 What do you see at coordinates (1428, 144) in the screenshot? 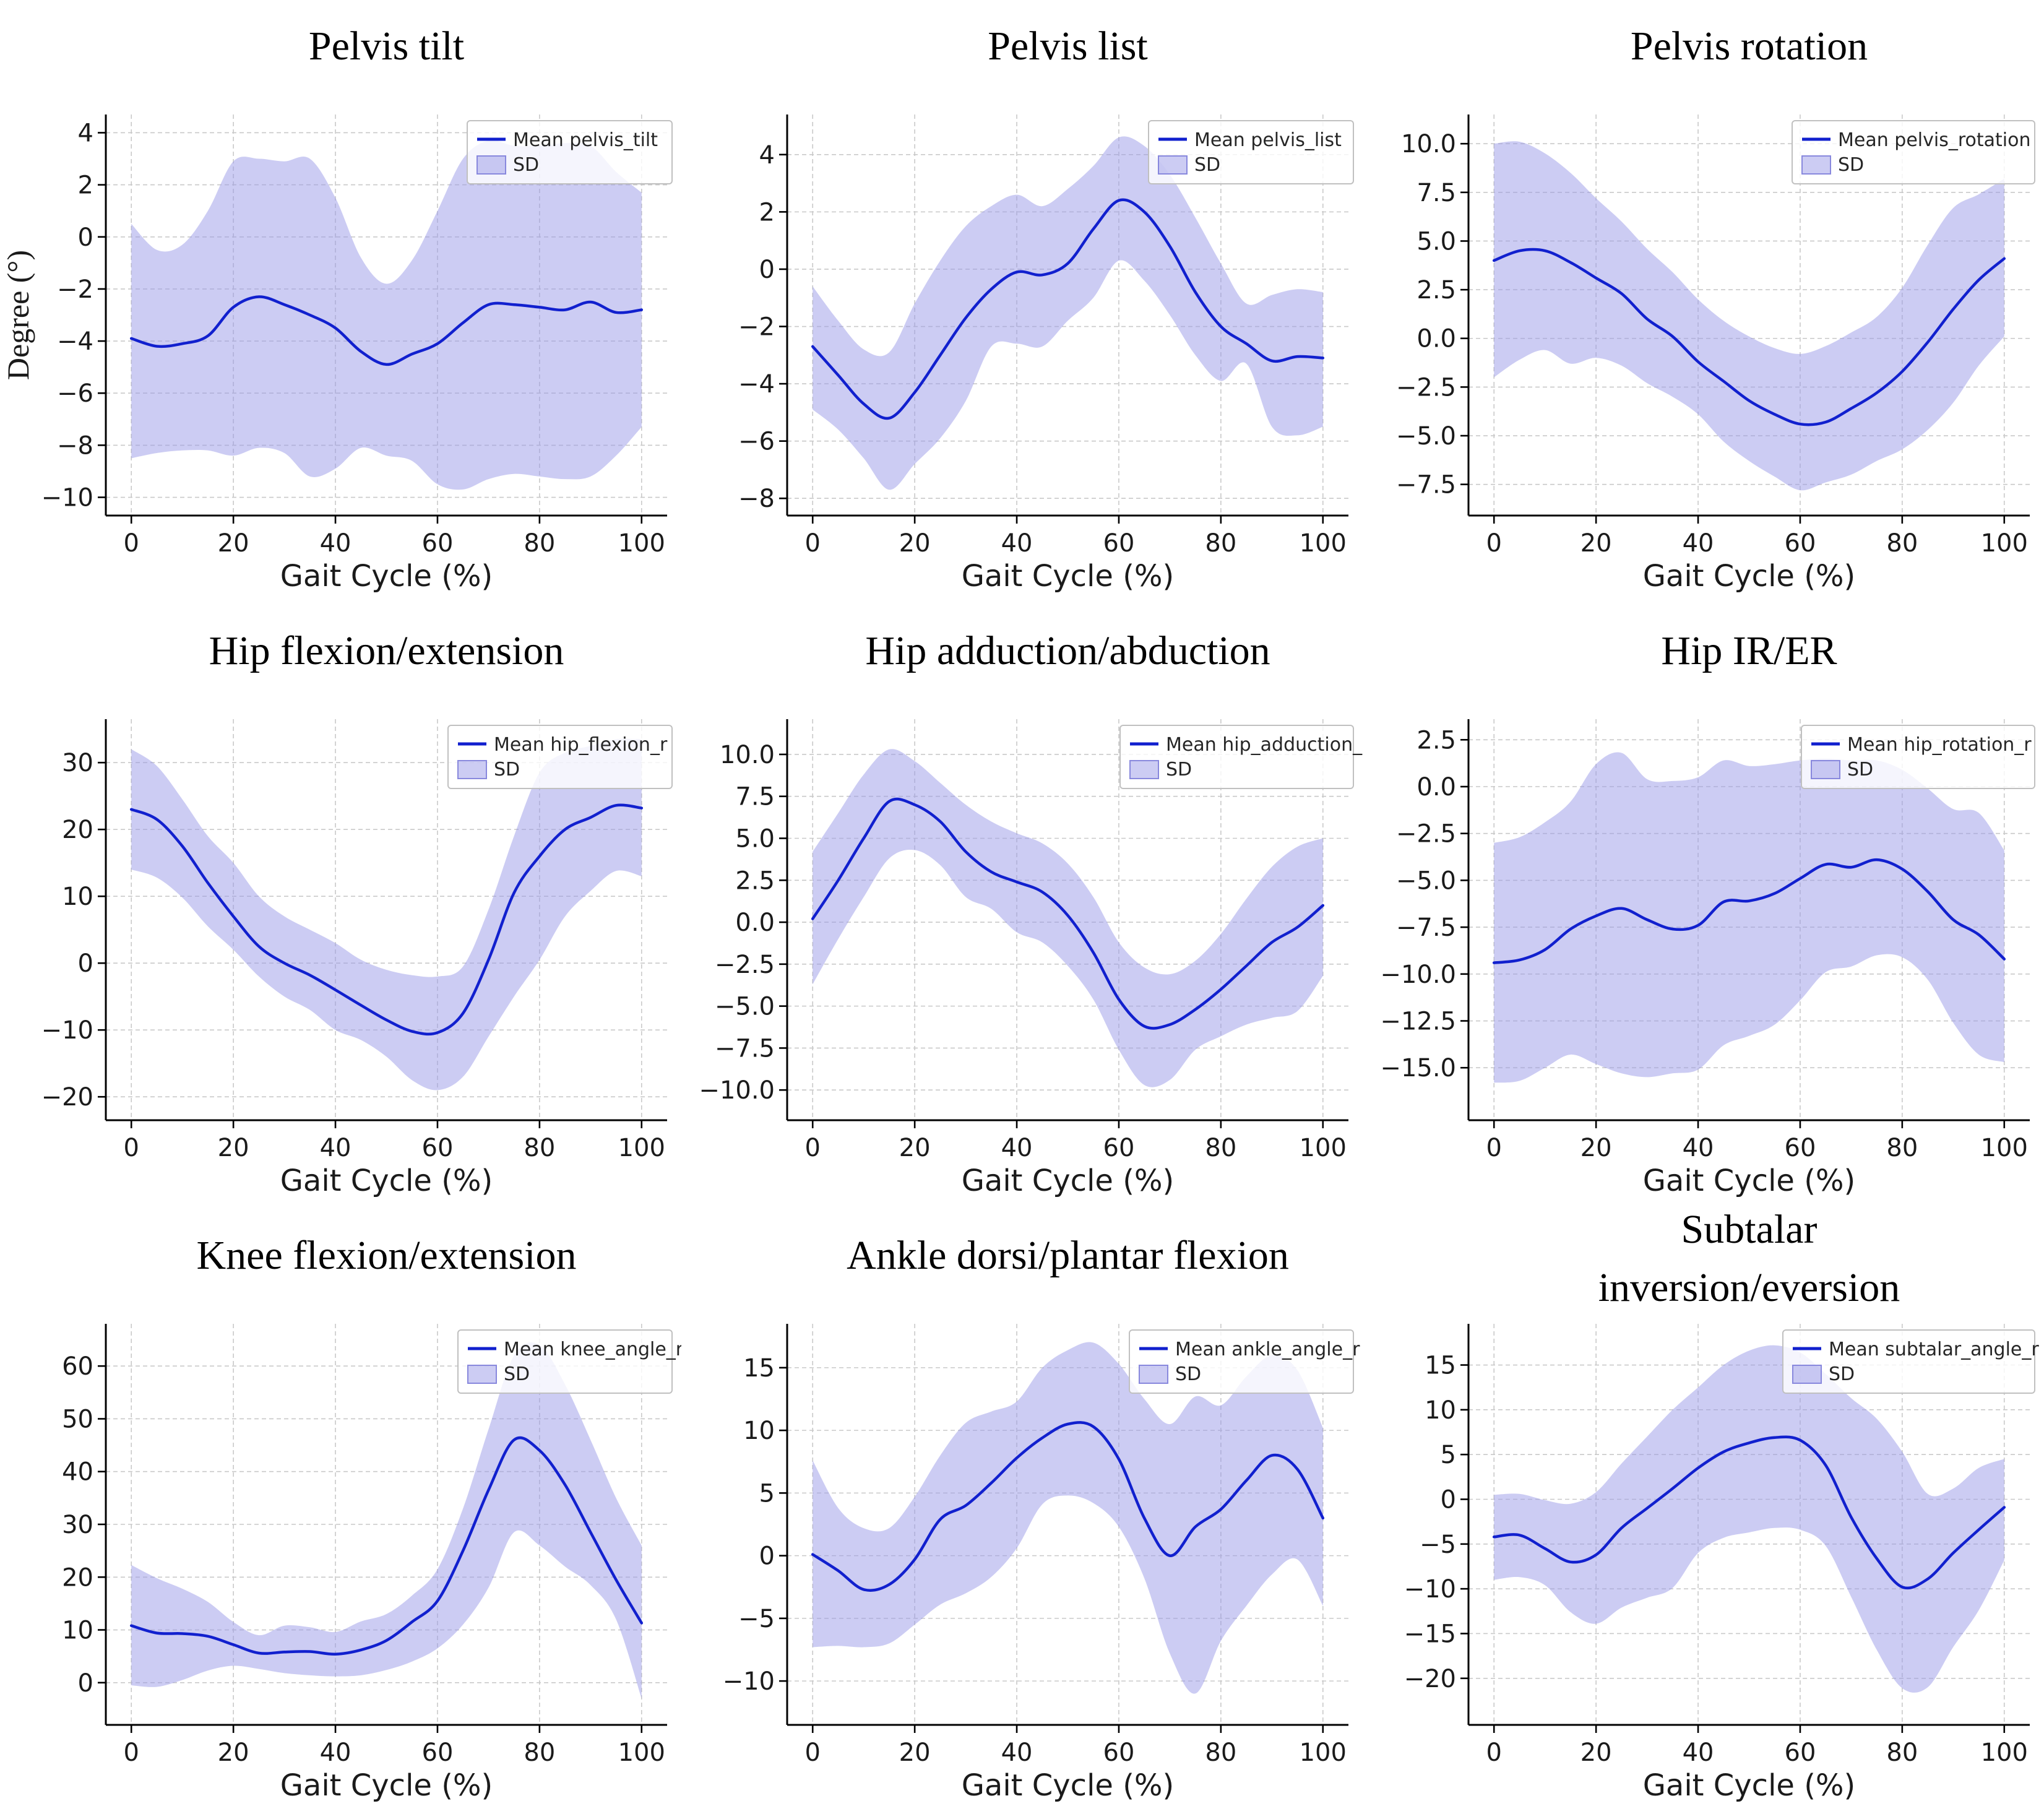
I see `y-tick-label: 10.0` at bounding box center [1428, 144].